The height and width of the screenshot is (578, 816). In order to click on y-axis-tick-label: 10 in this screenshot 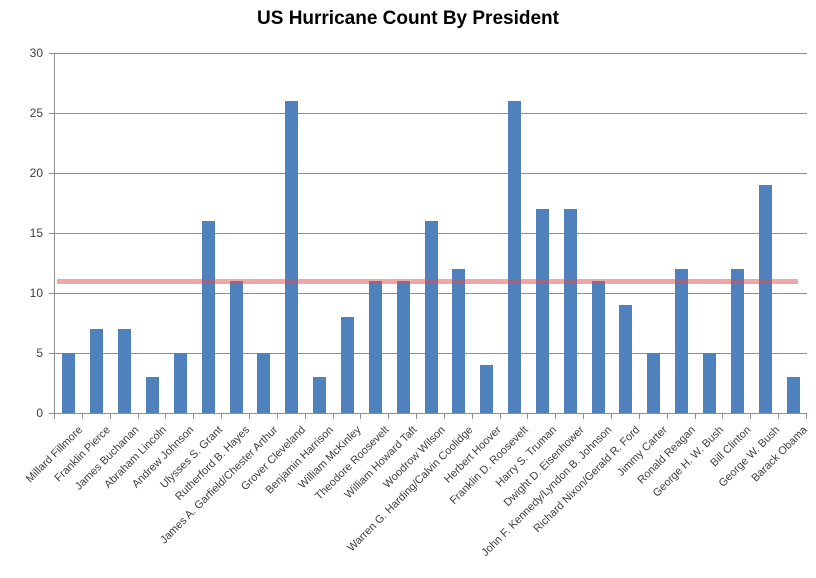, I will do `click(36, 293)`.